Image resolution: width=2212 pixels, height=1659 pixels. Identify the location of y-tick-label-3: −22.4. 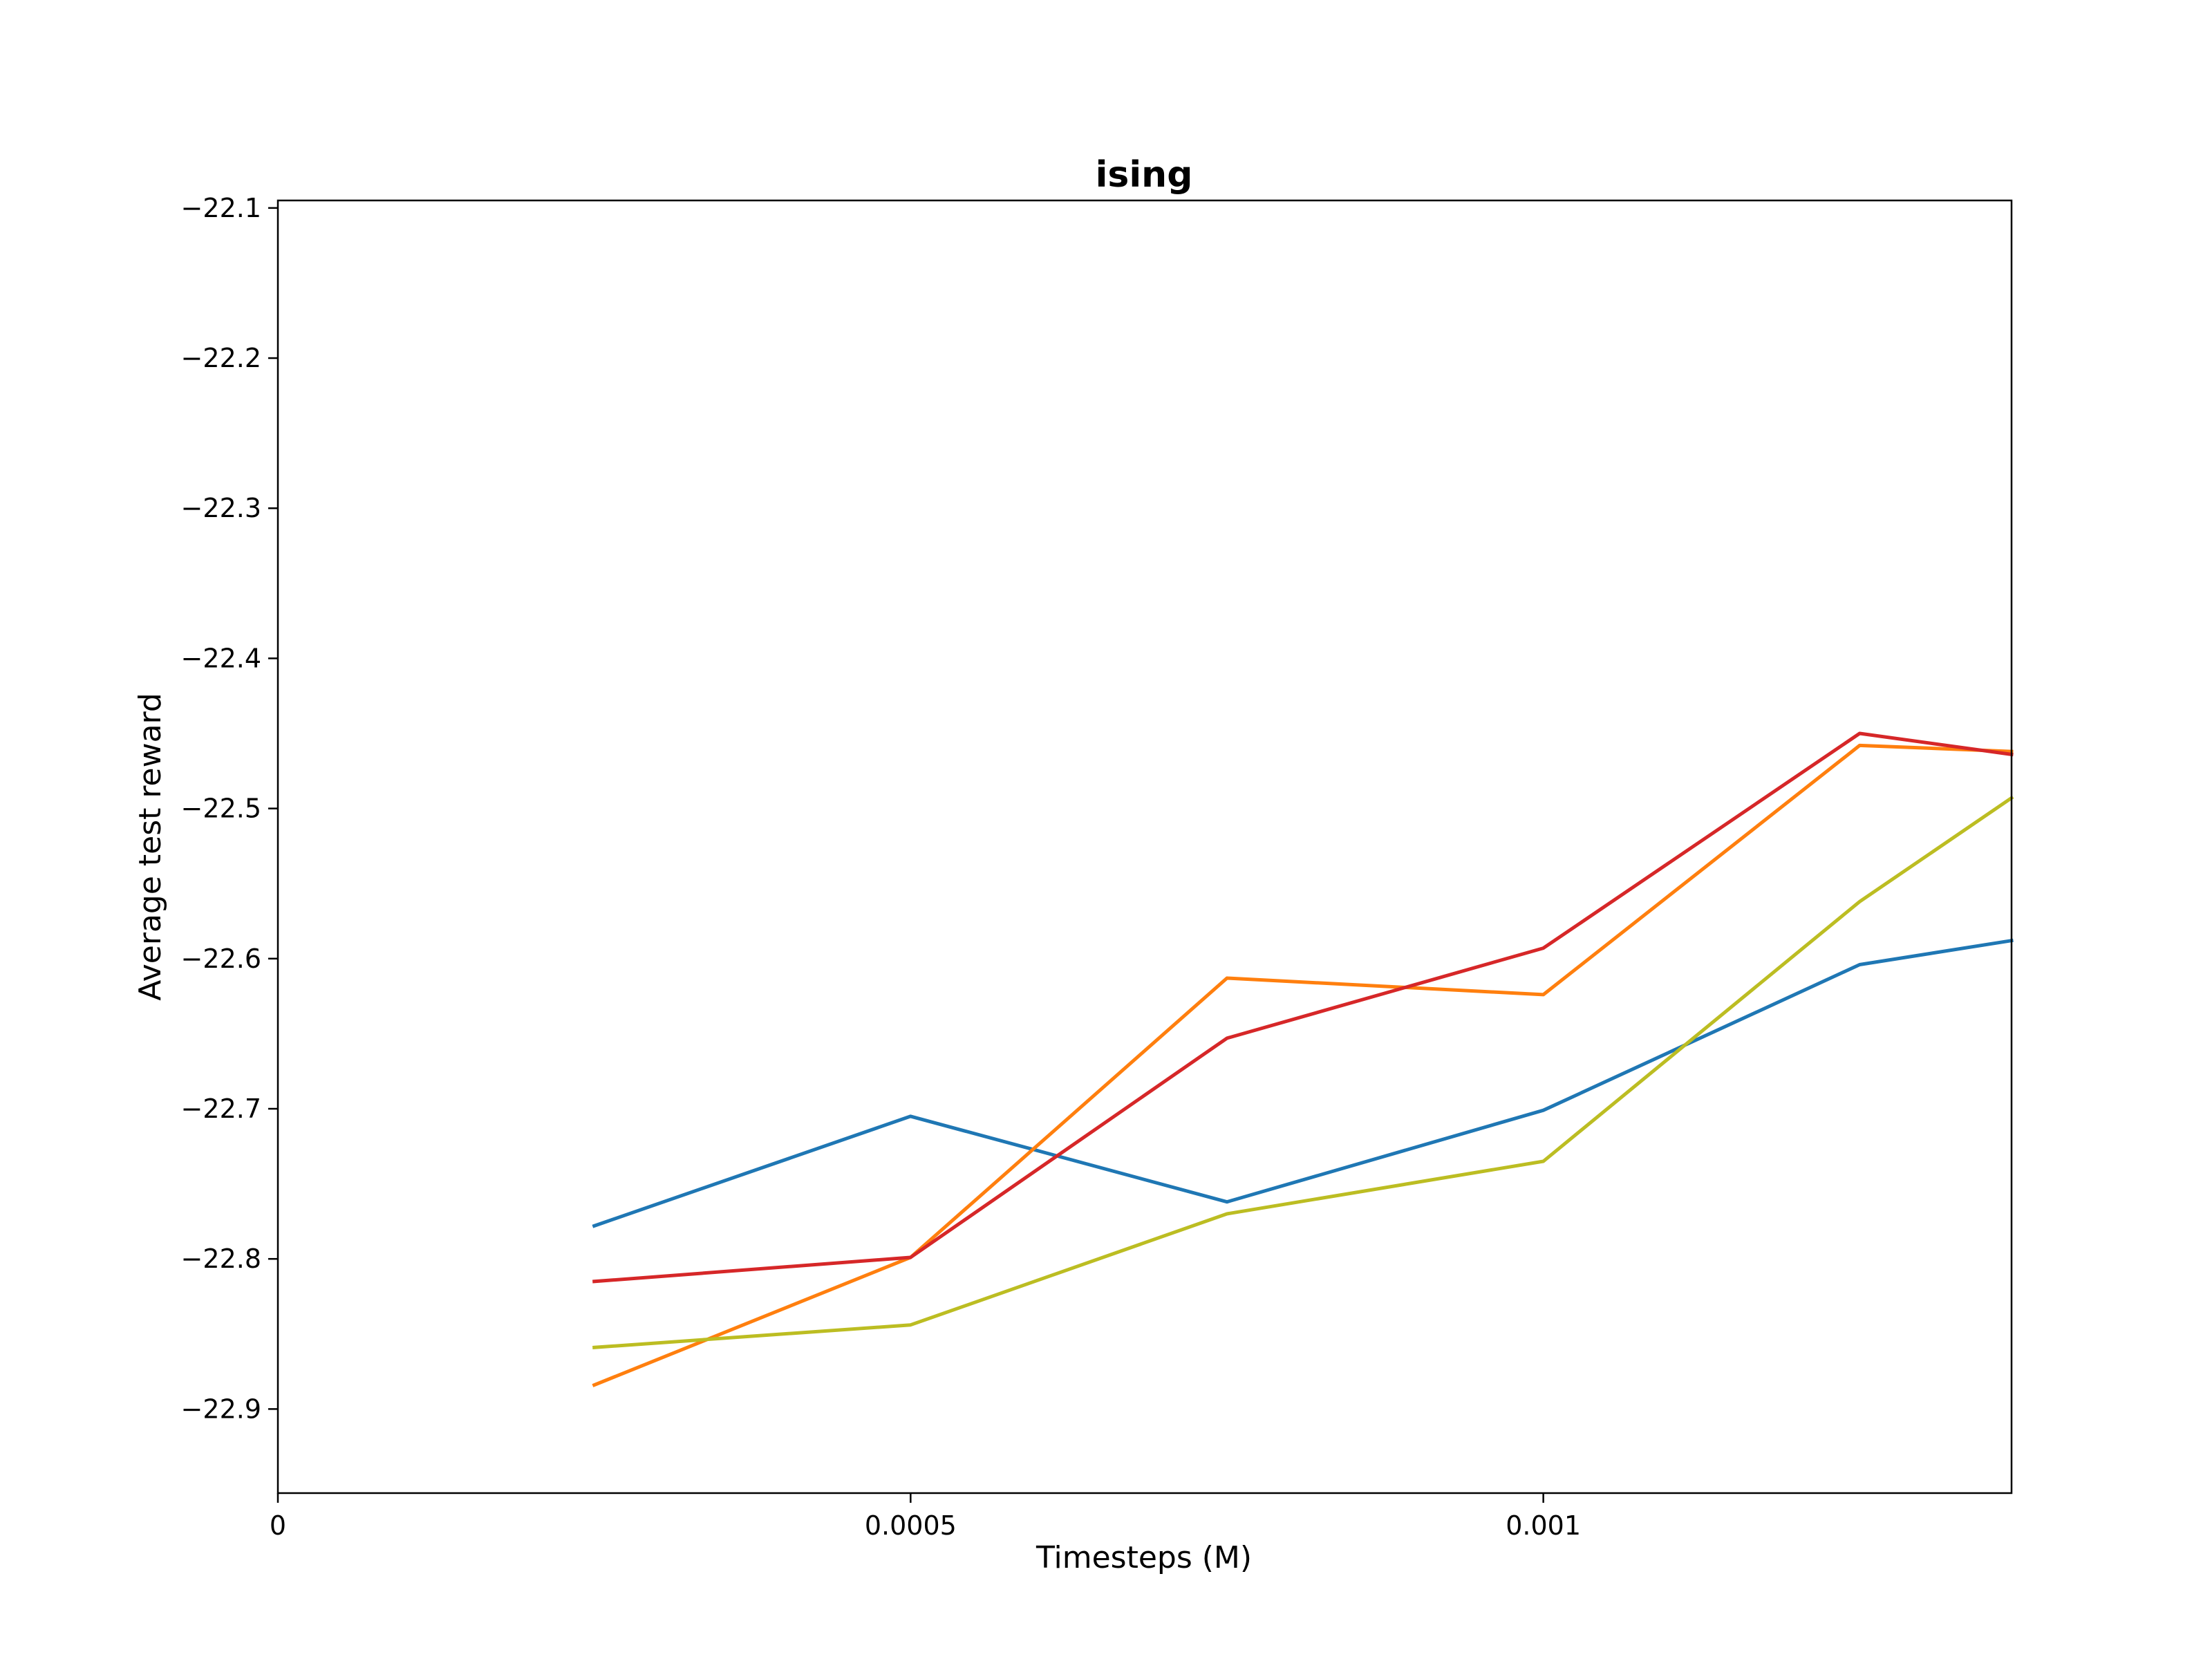
(221, 658).